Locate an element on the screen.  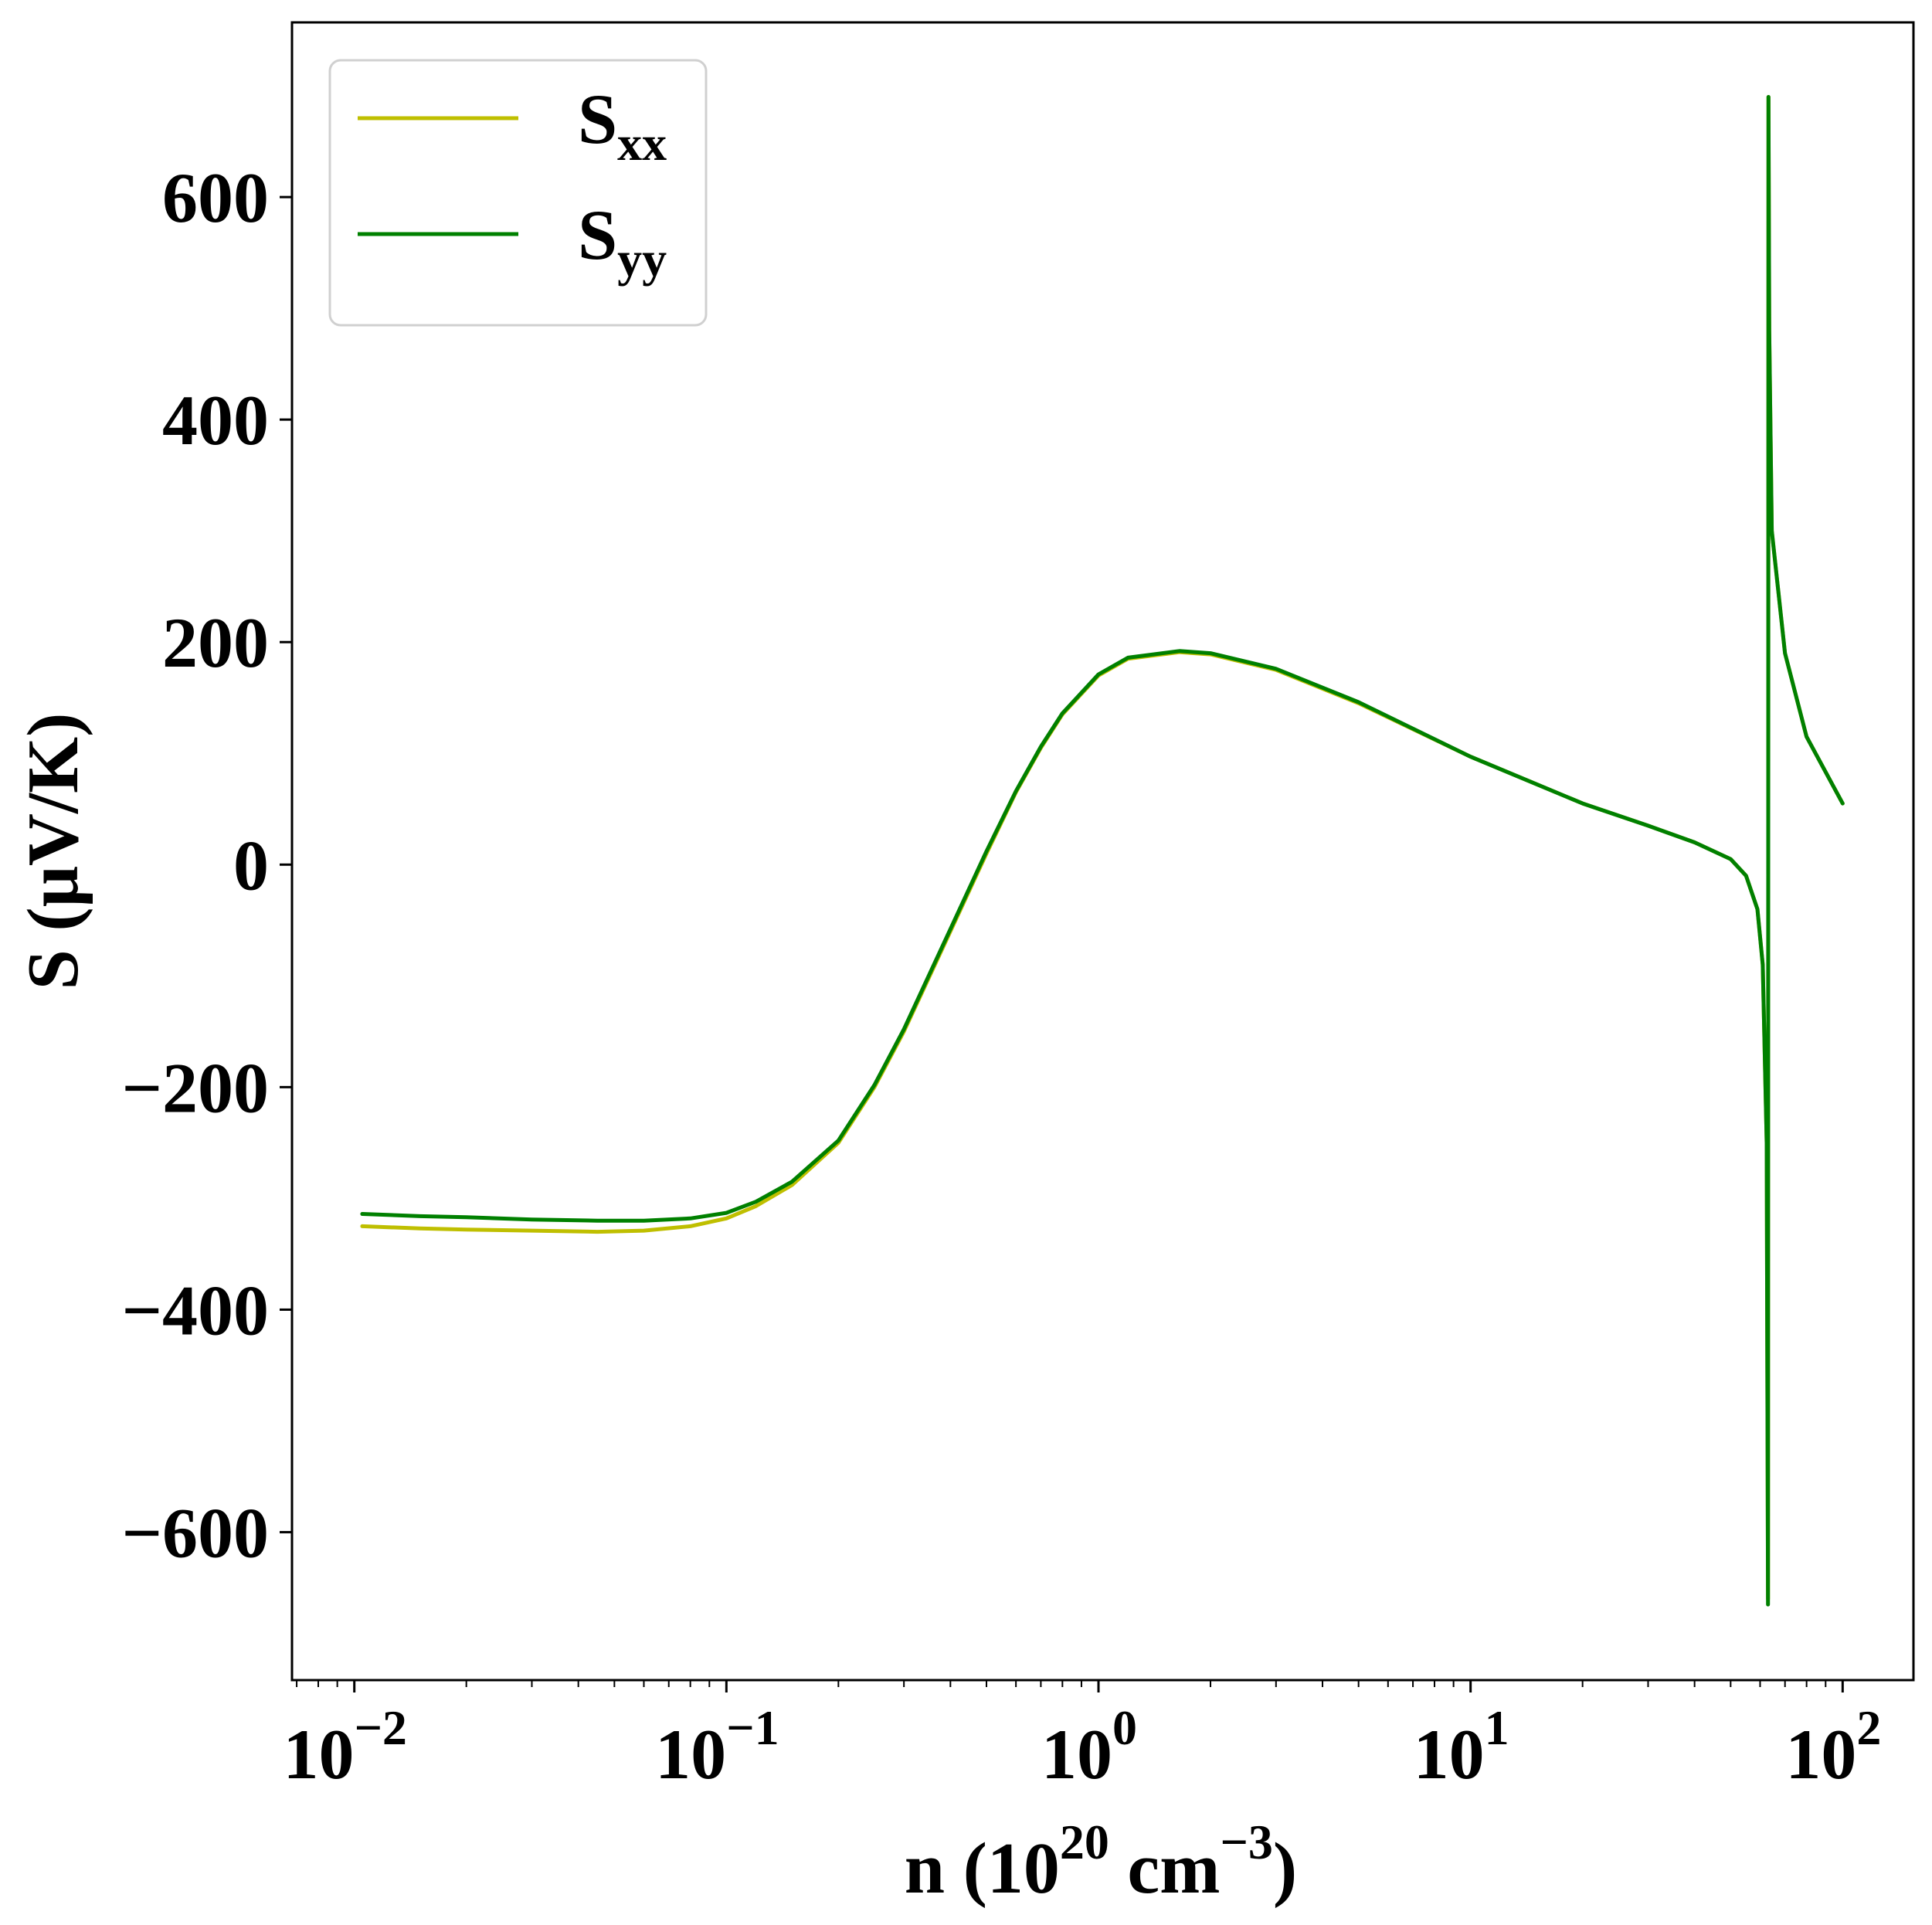
legend-label-syy: Syy is located at coordinates (622, 241).